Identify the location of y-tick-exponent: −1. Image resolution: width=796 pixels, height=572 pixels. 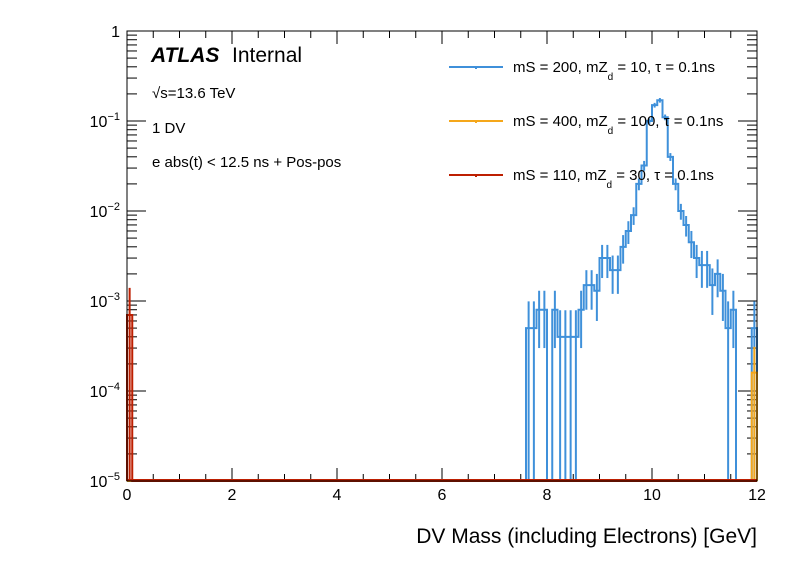
(113, 117).